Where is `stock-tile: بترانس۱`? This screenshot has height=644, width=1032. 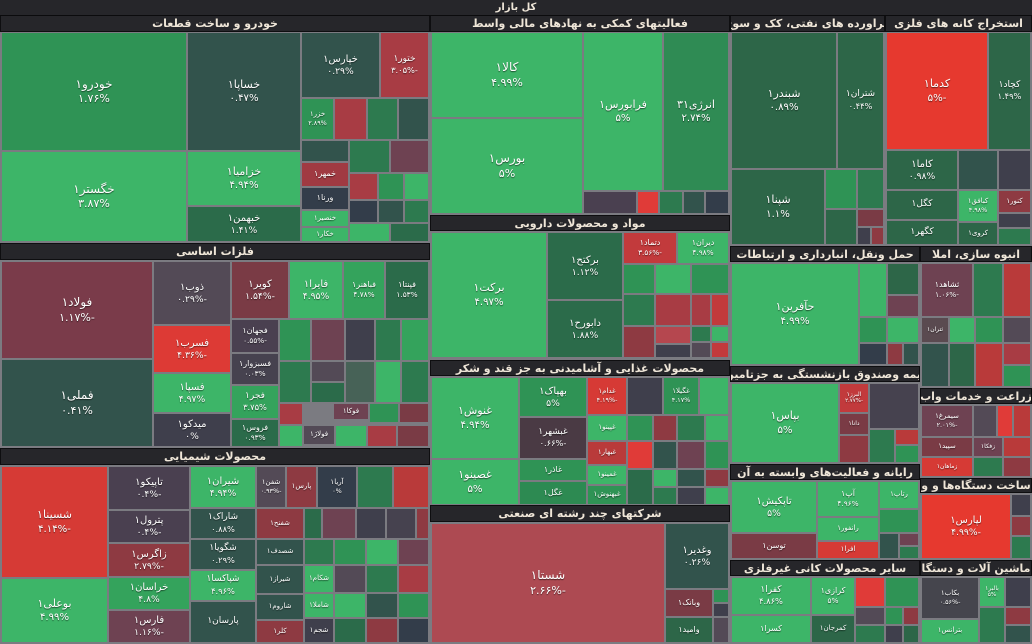
stock-tile: بترانس۱ is located at coordinates (950, 631).